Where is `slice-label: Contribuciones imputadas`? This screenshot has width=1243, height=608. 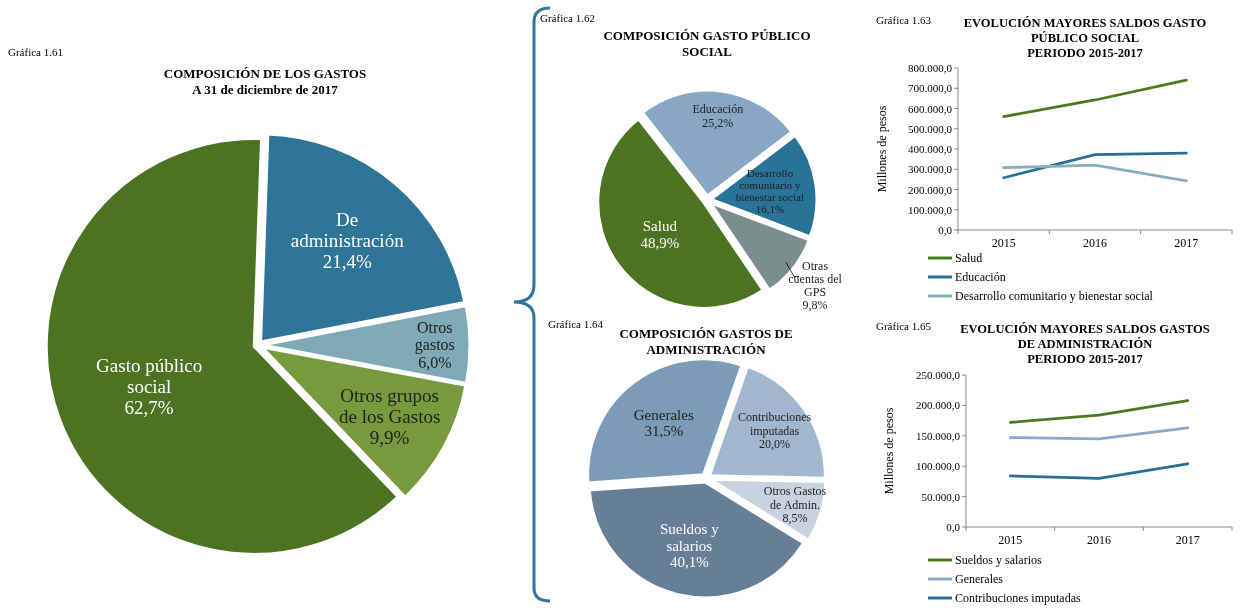 slice-label: Contribuciones imputadas is located at coordinates (774, 424).